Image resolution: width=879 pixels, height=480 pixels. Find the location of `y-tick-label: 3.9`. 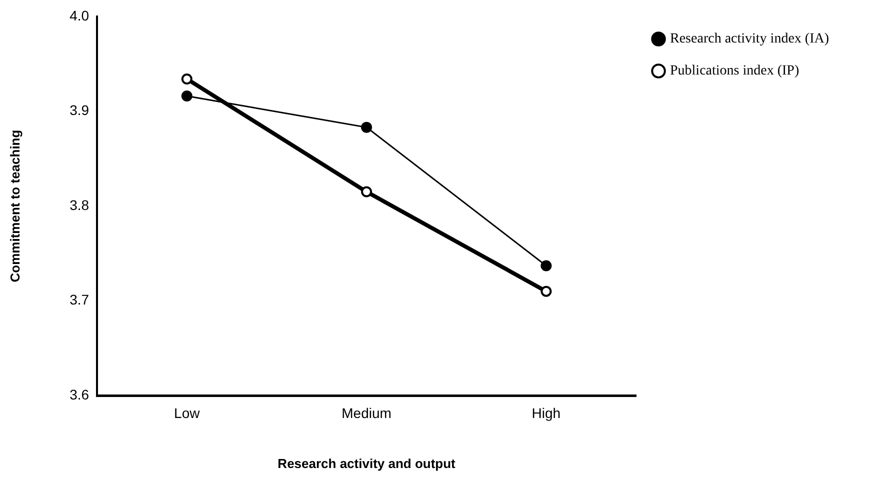

y-tick-label: 3.9 is located at coordinates (80, 110).